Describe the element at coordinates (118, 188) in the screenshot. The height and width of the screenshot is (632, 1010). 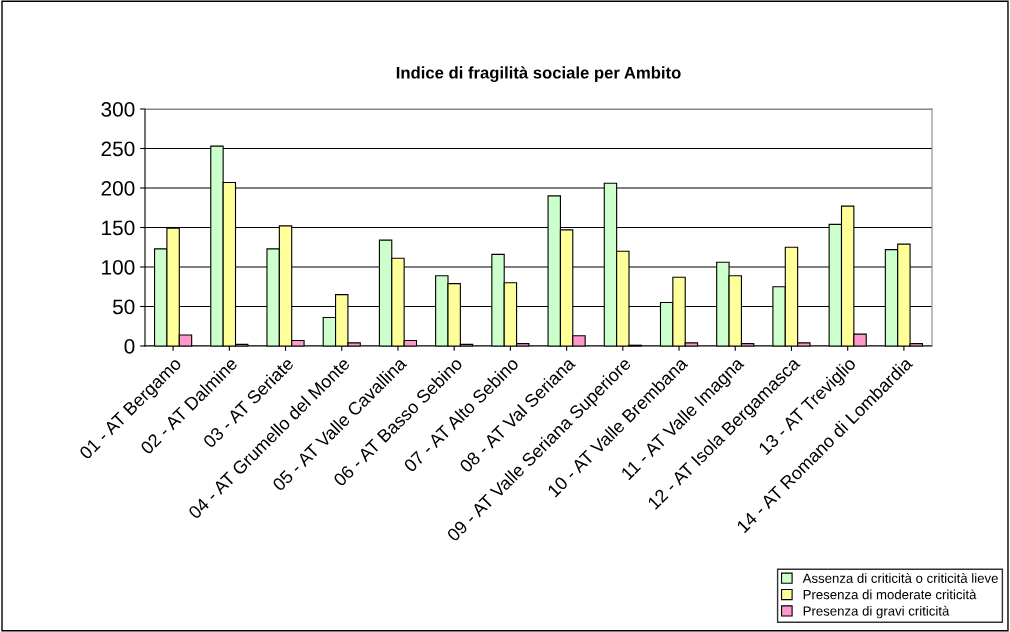
I see `y-tick-label: 200` at that location.